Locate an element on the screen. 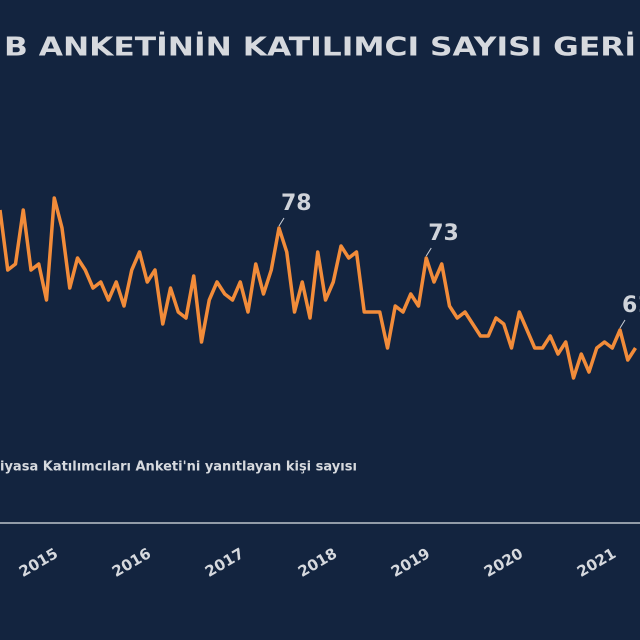  annotation: 78 is located at coordinates (296, 203).